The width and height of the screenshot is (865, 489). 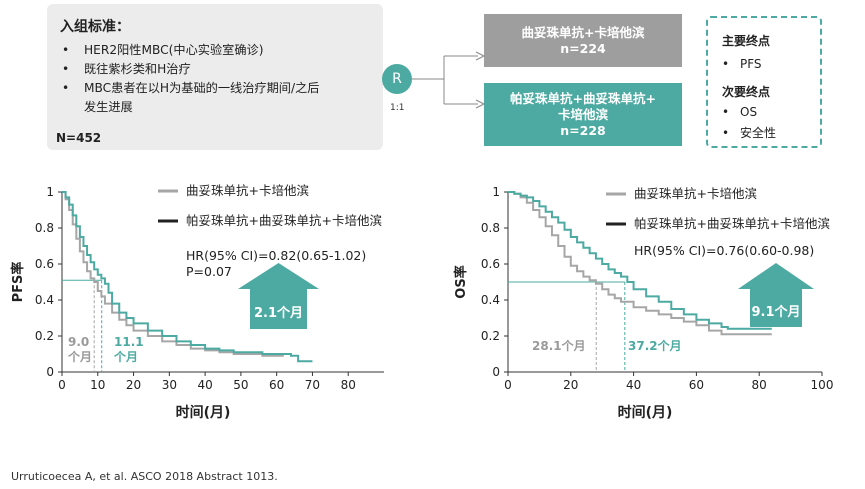 What do you see at coordinates (95, 27) in the screenshot?
I see `criteria-title: 入组标准：` at bounding box center [95, 27].